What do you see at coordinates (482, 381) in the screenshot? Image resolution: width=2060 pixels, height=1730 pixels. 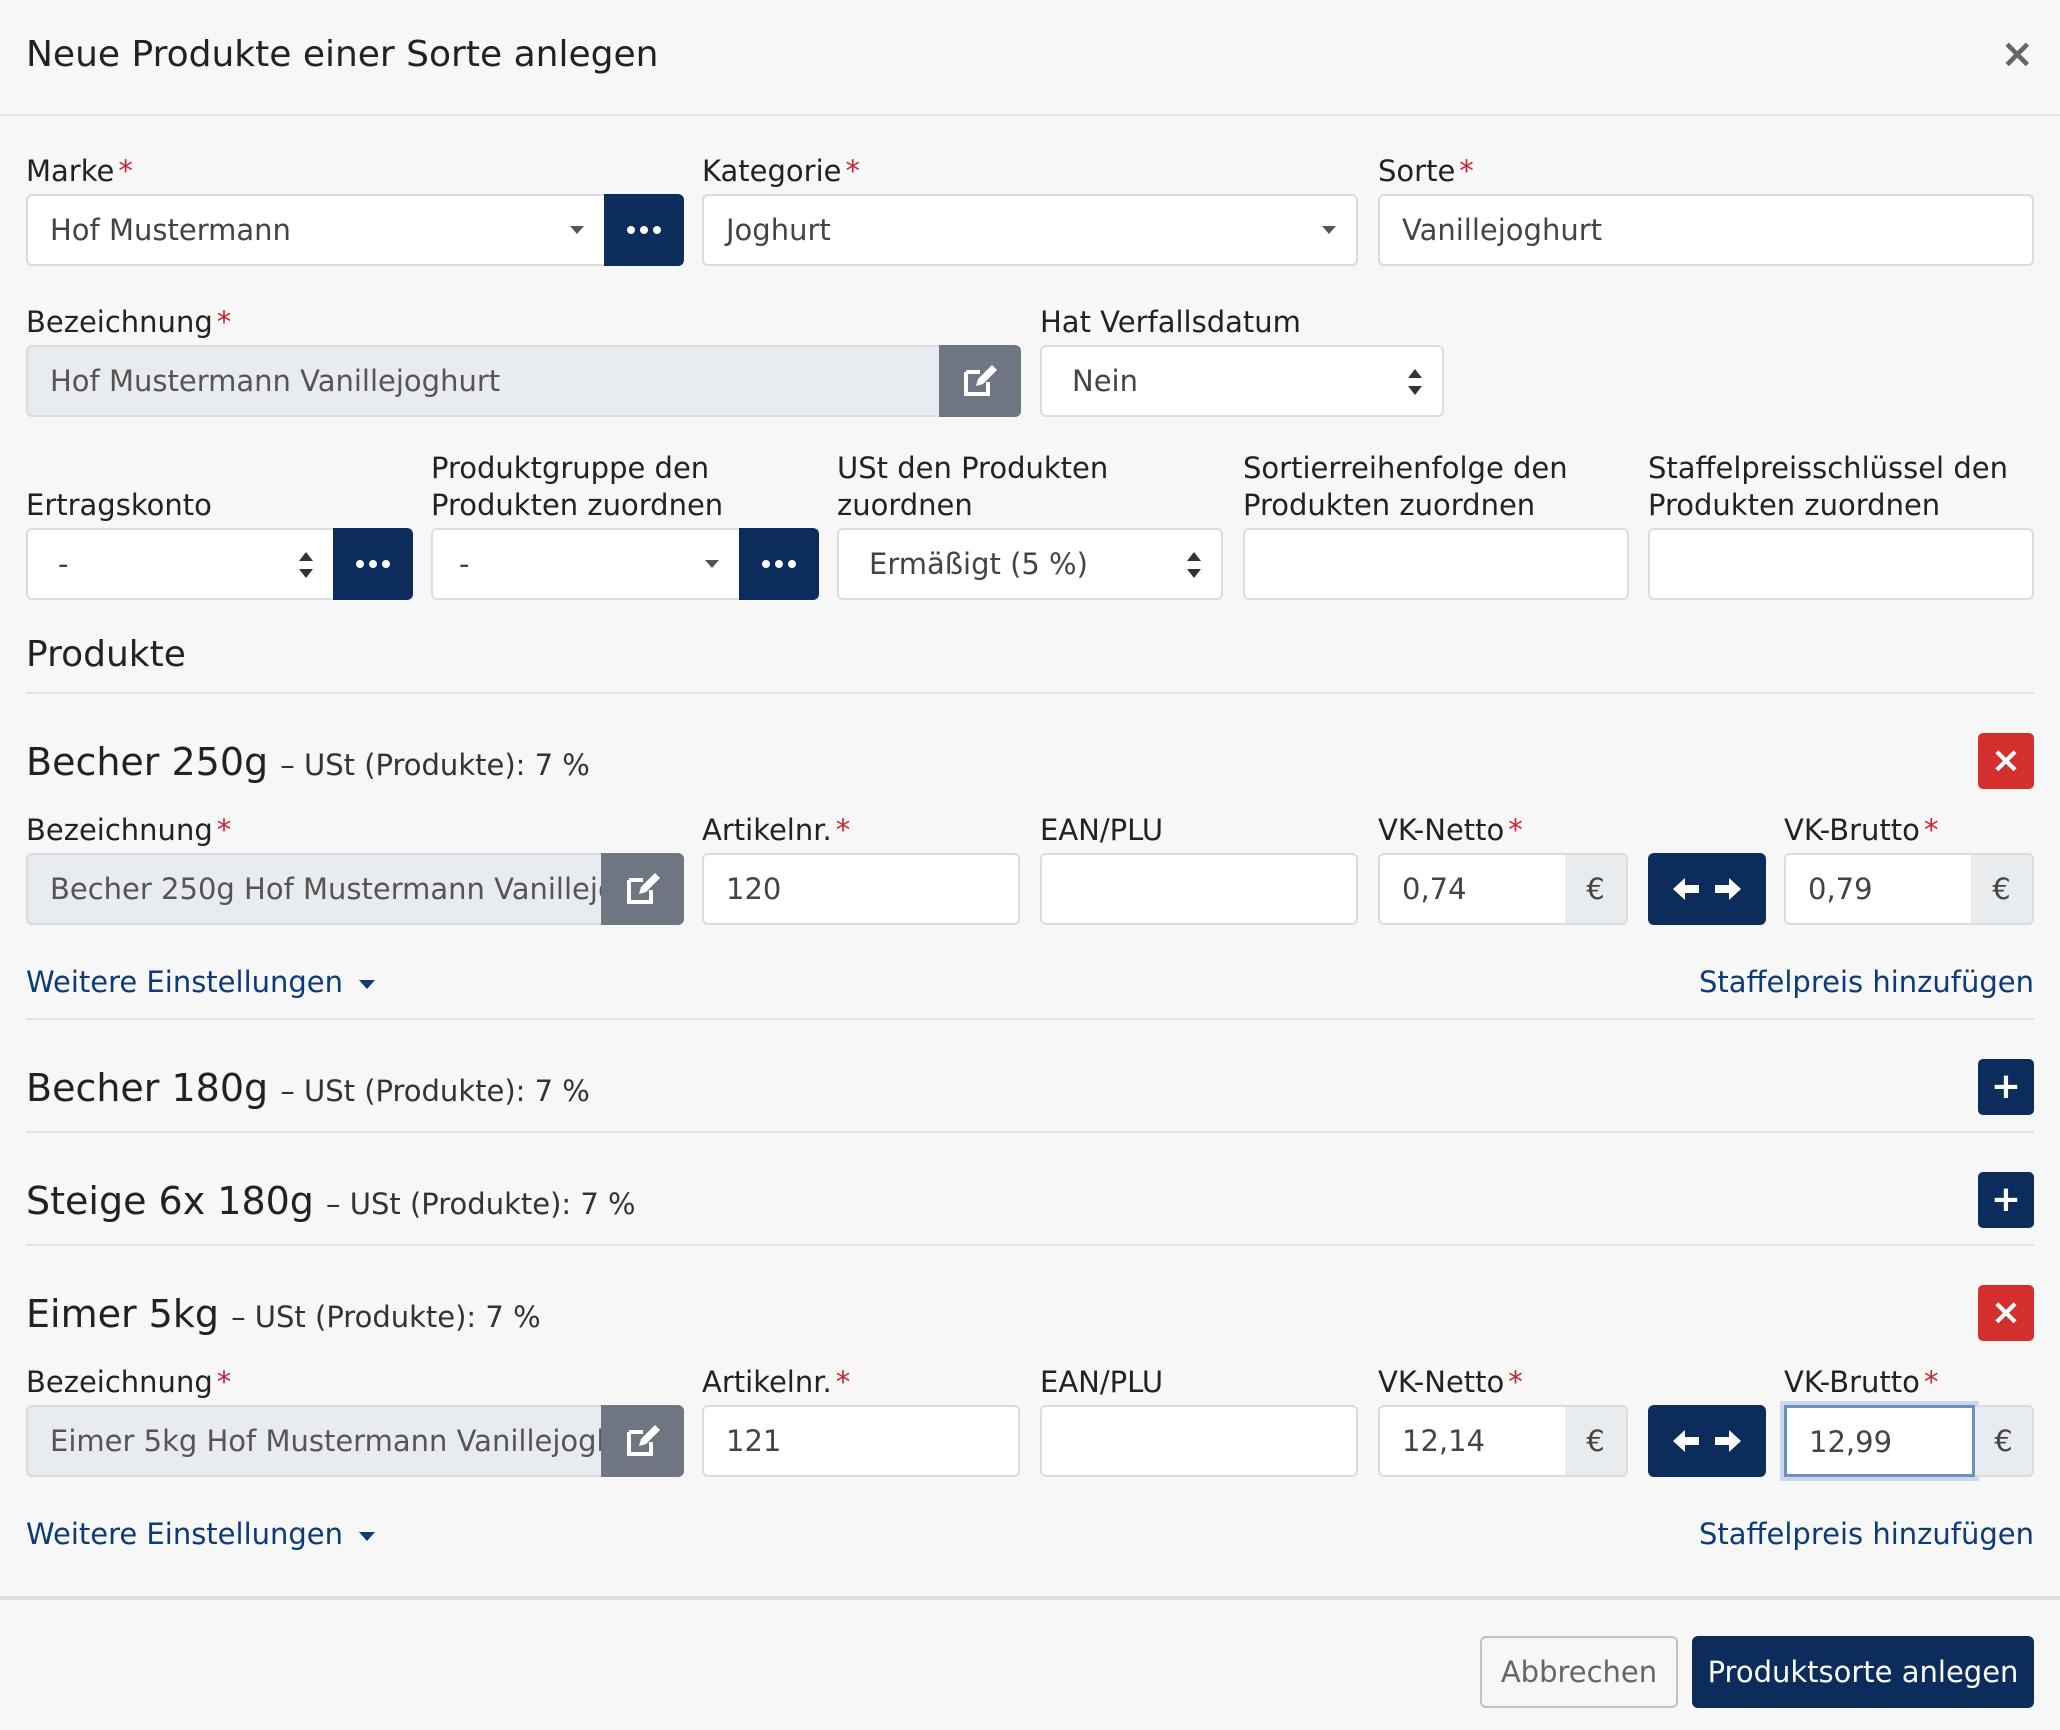 I see `bezeichnung-input: Hof Mustermann Vanillejoghurt` at bounding box center [482, 381].